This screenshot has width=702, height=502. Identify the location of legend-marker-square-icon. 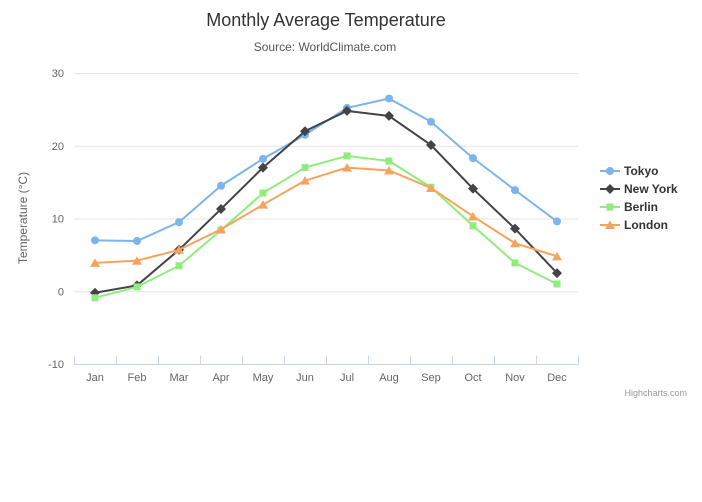
(610, 207).